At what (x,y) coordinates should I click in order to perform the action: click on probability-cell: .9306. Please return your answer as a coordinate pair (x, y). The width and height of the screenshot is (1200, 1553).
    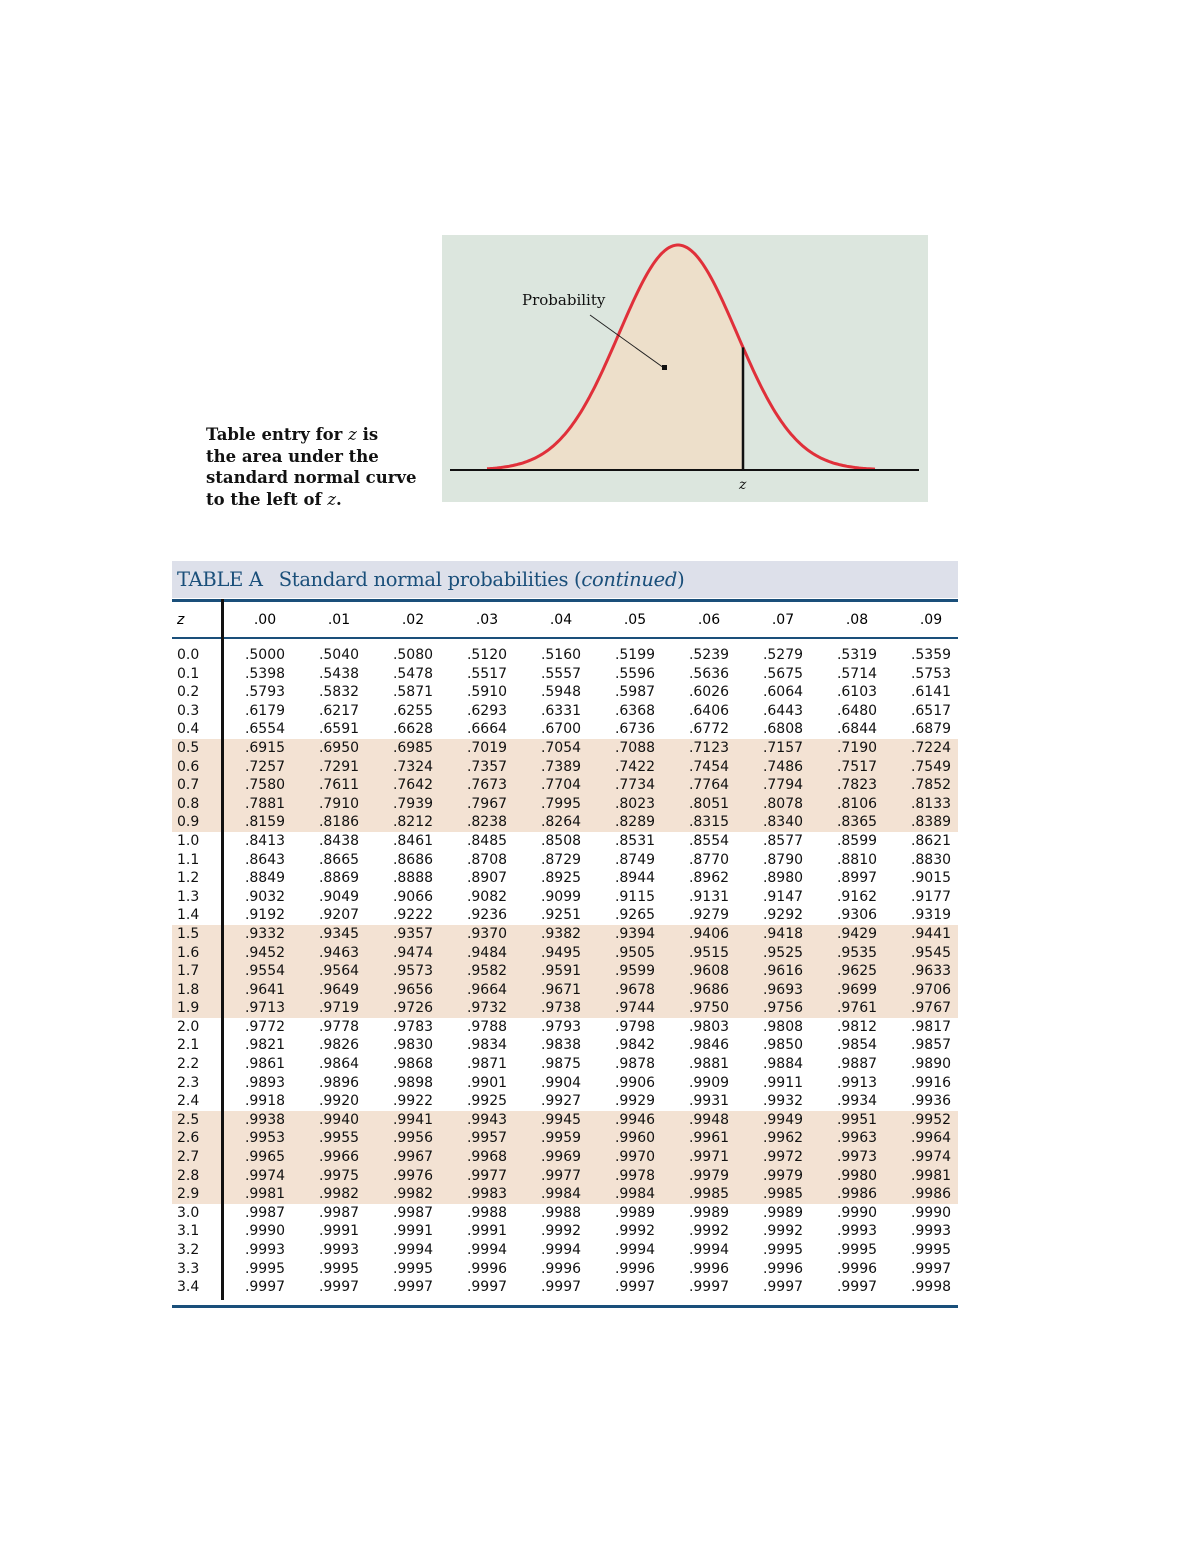
    Looking at the image, I should click on (857, 915).